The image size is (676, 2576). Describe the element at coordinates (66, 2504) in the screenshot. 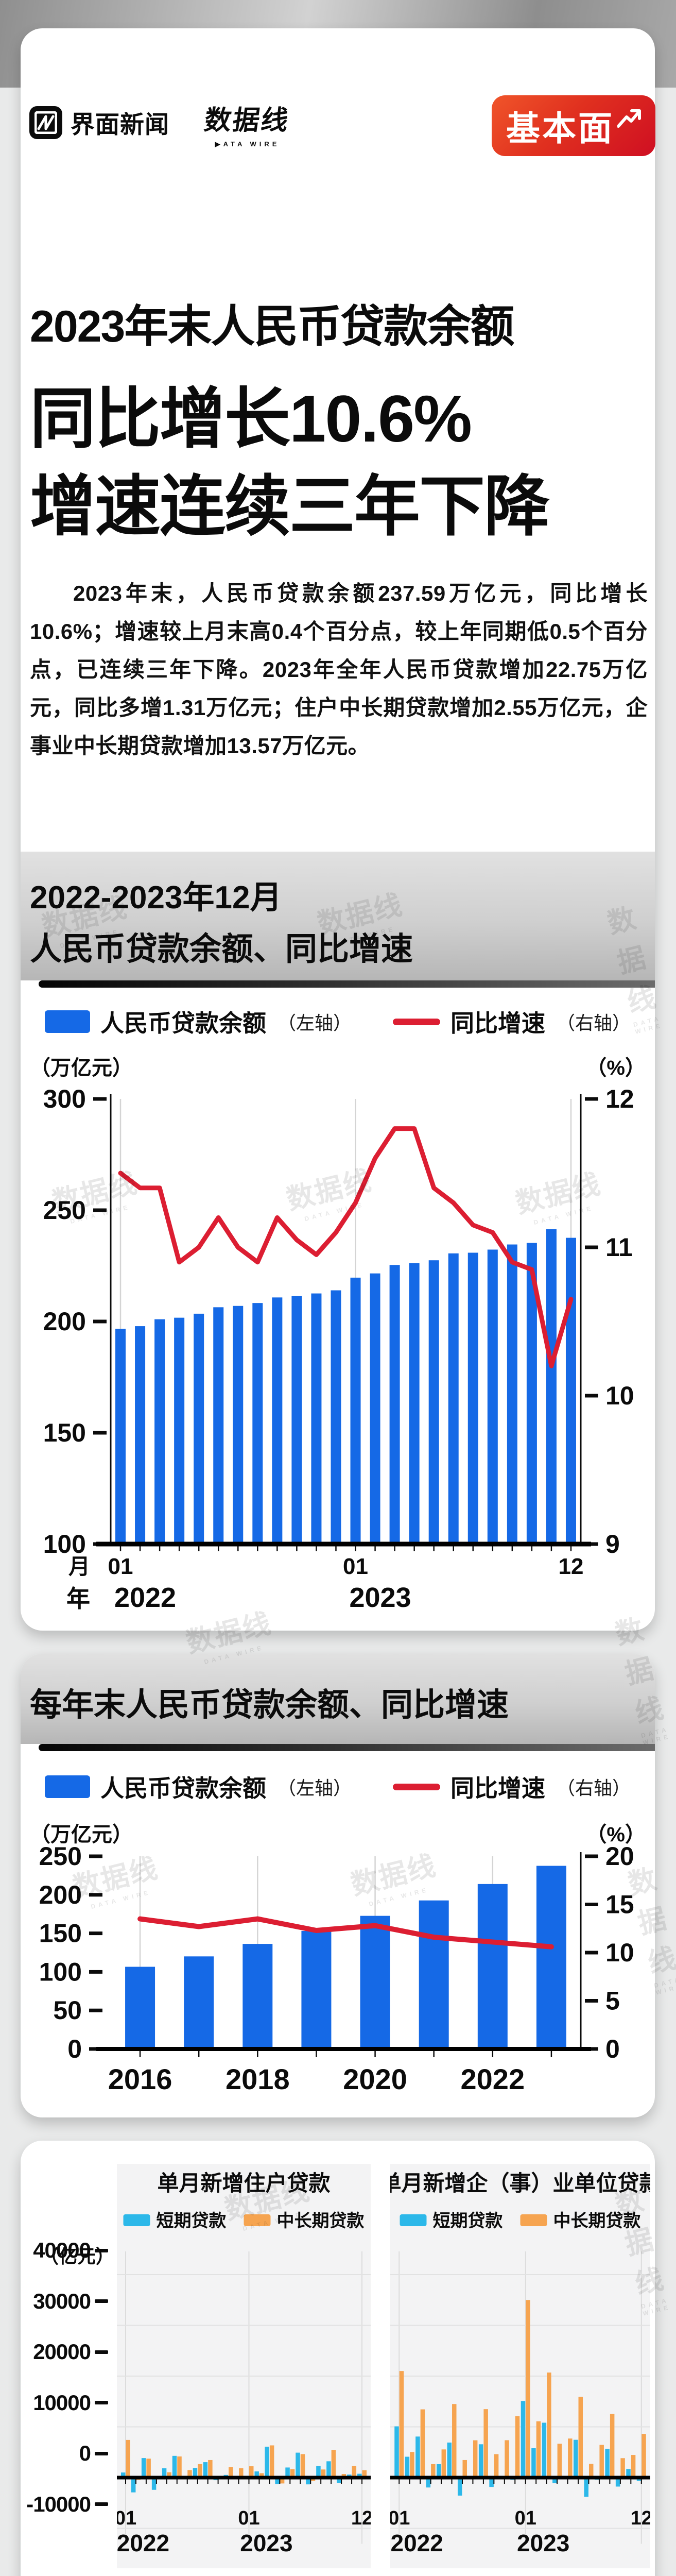

I see `mini-axis-tick: -10000` at that location.